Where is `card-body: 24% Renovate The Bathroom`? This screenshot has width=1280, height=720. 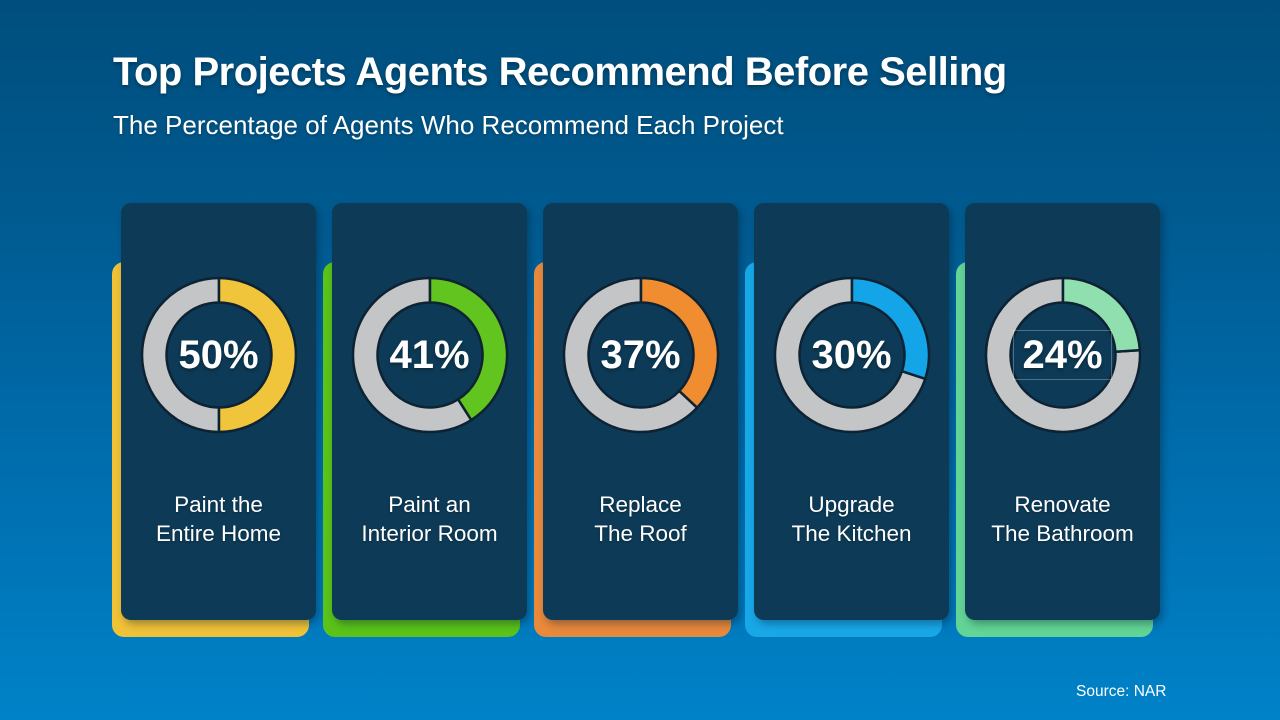
card-body: 24% Renovate The Bathroom is located at coordinates (1062, 411).